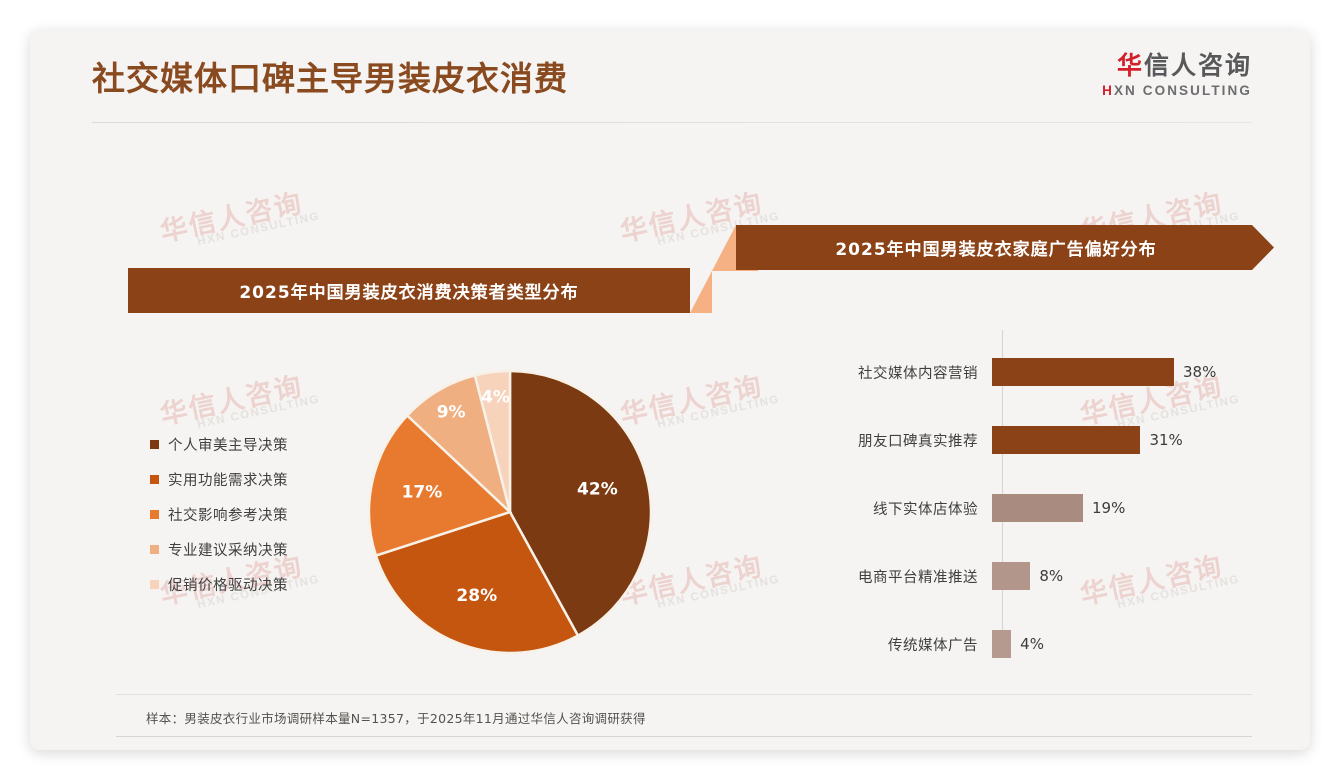 The image size is (1340, 780). Describe the element at coordinates (228, 586) in the screenshot. I see `legend-item-label: 促销价格驱动决策` at that location.